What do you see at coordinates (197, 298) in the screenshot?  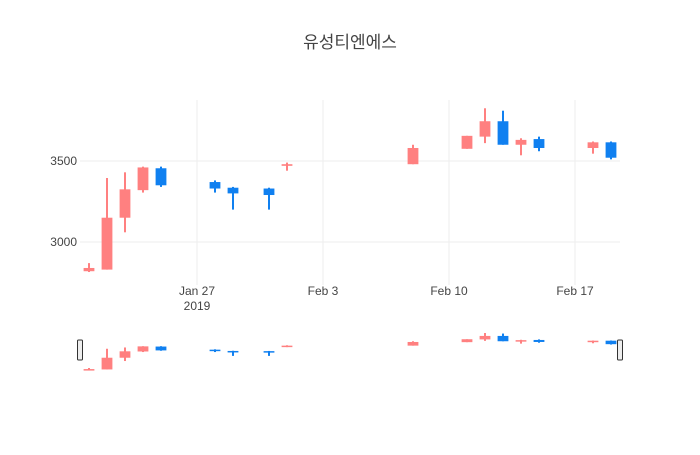 I see `x-tick-label: Jan 27 2019` at bounding box center [197, 298].